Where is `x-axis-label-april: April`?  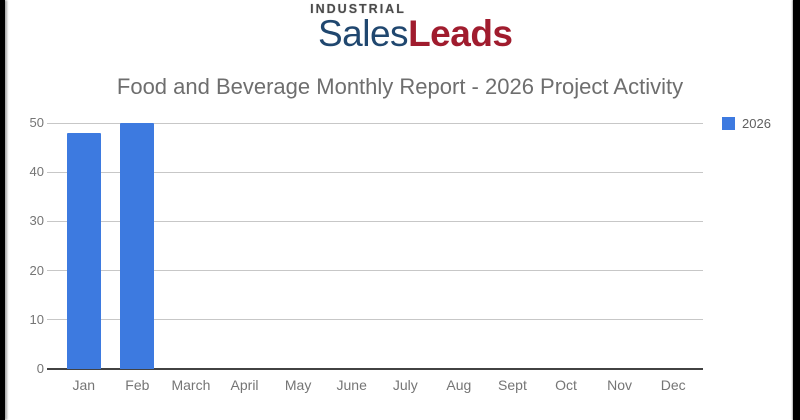 x-axis-label-april: April is located at coordinates (244, 385).